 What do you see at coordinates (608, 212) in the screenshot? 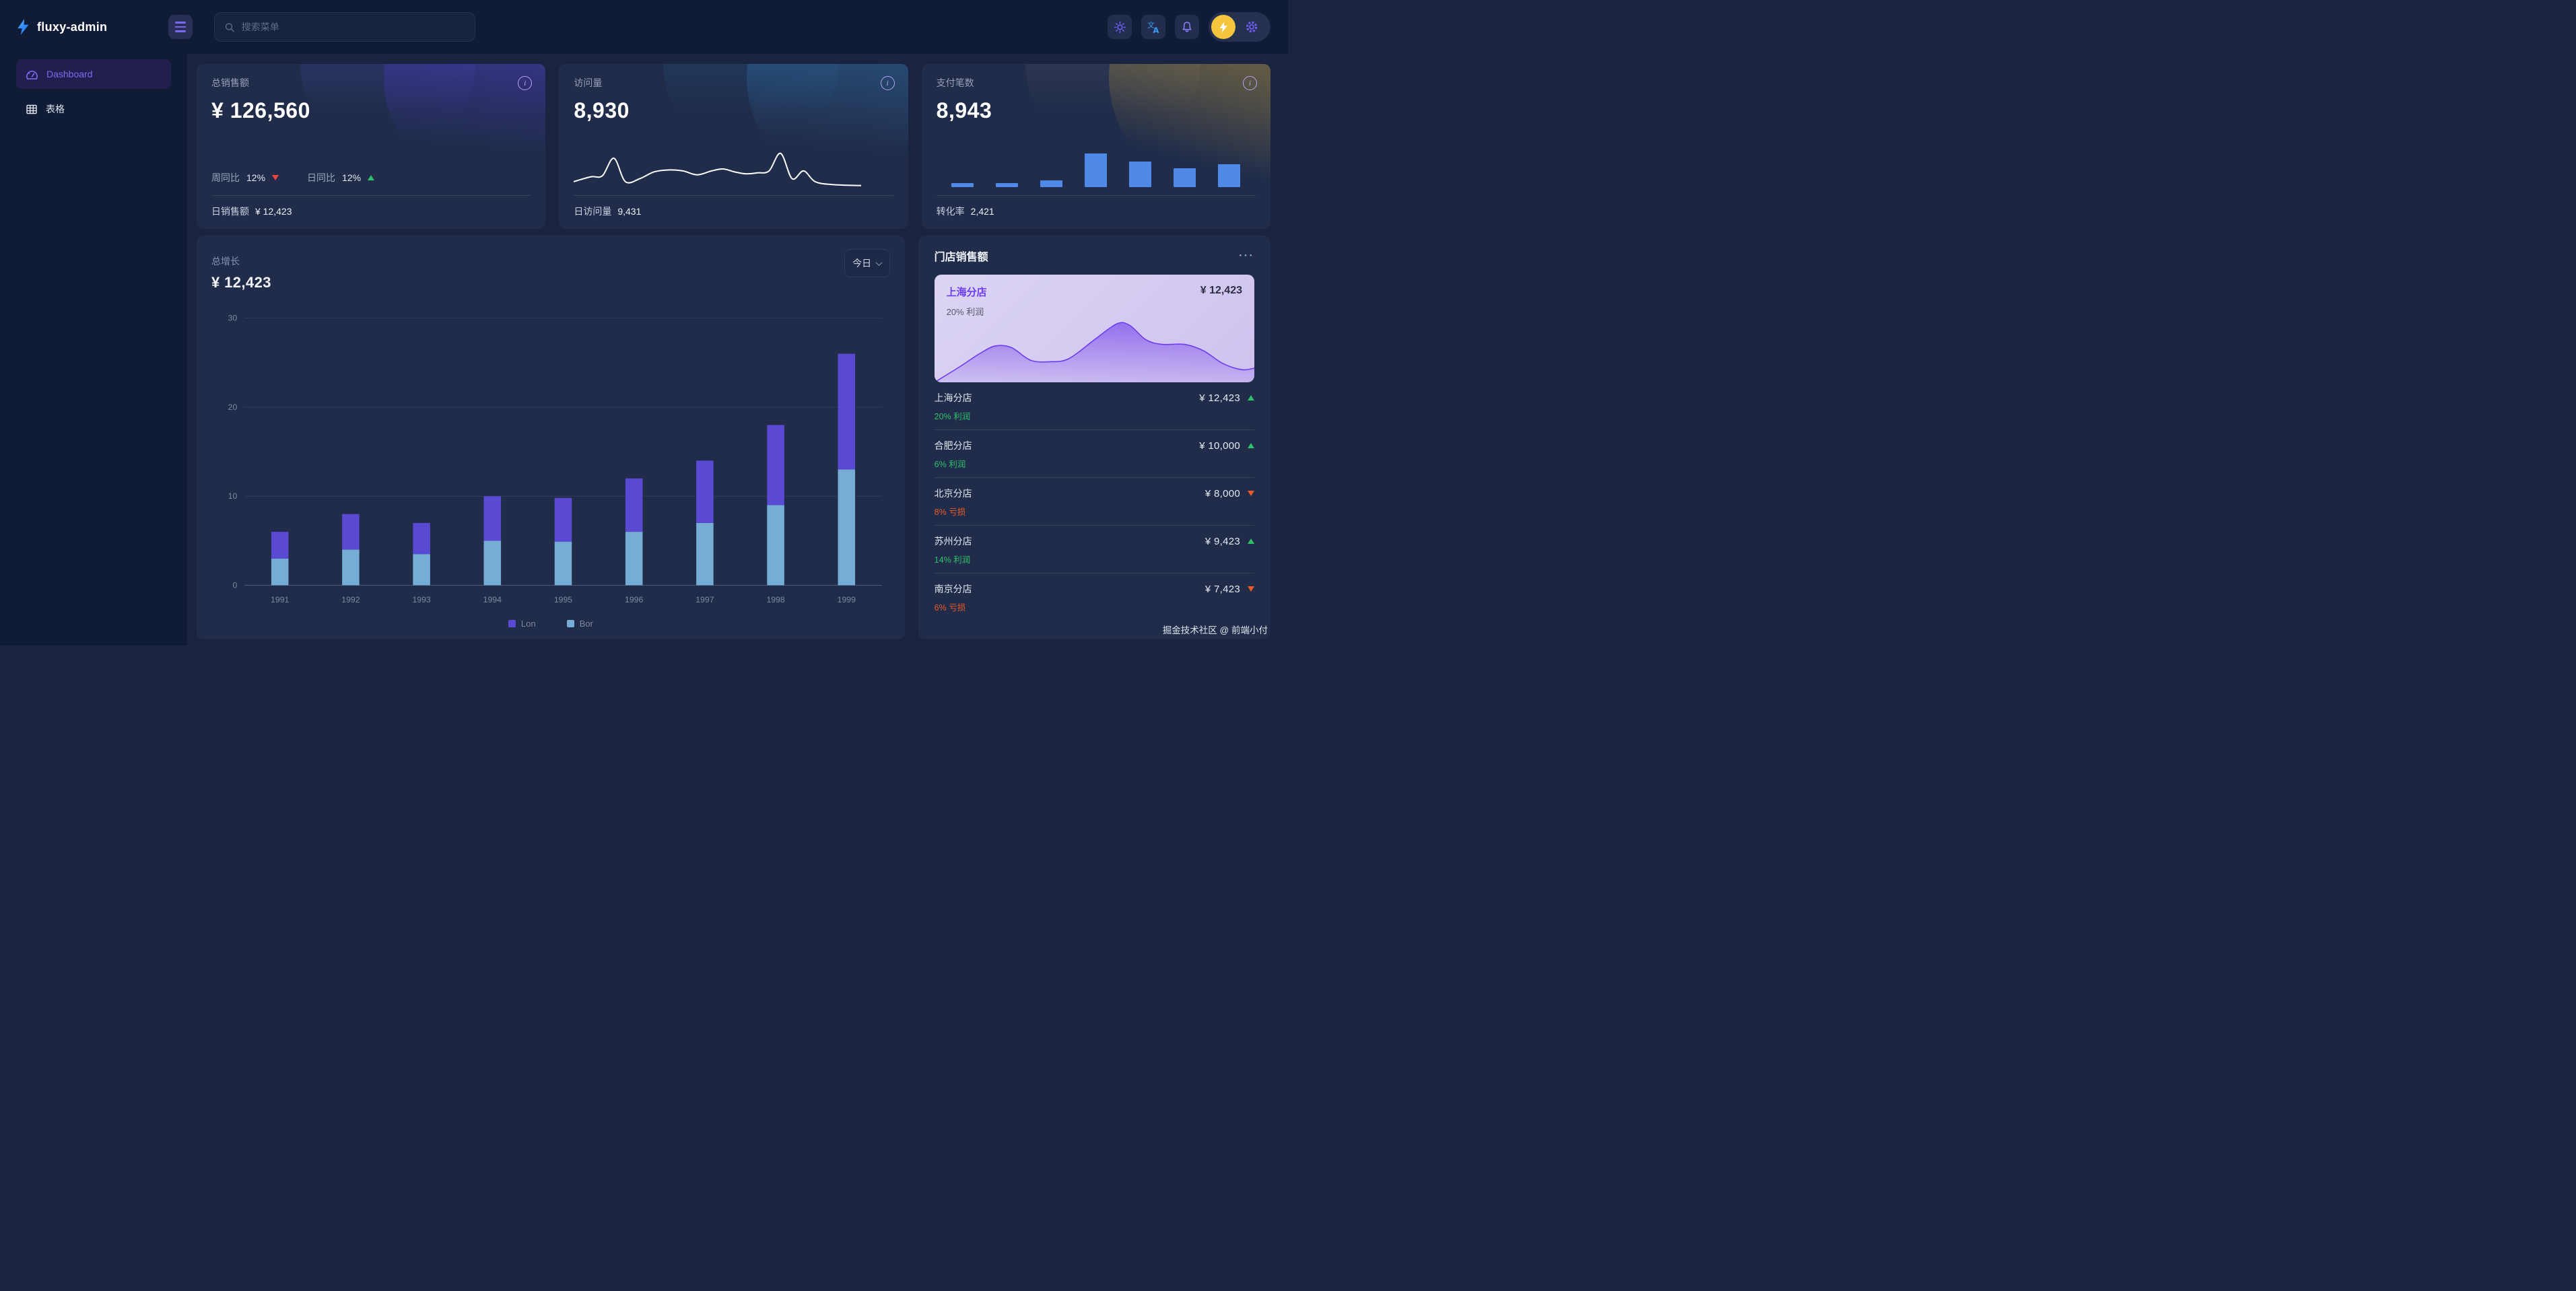
I see `card-footer: 日访问量 9,431` at bounding box center [608, 212].